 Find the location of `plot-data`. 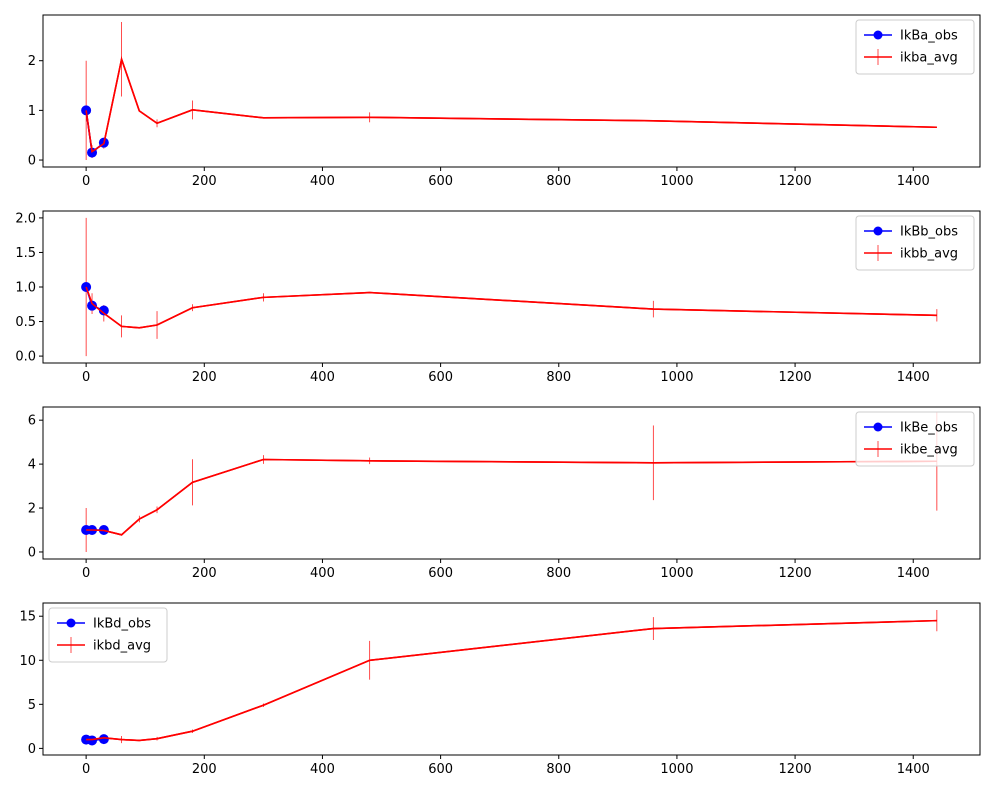

plot-data is located at coordinates (509, 678).